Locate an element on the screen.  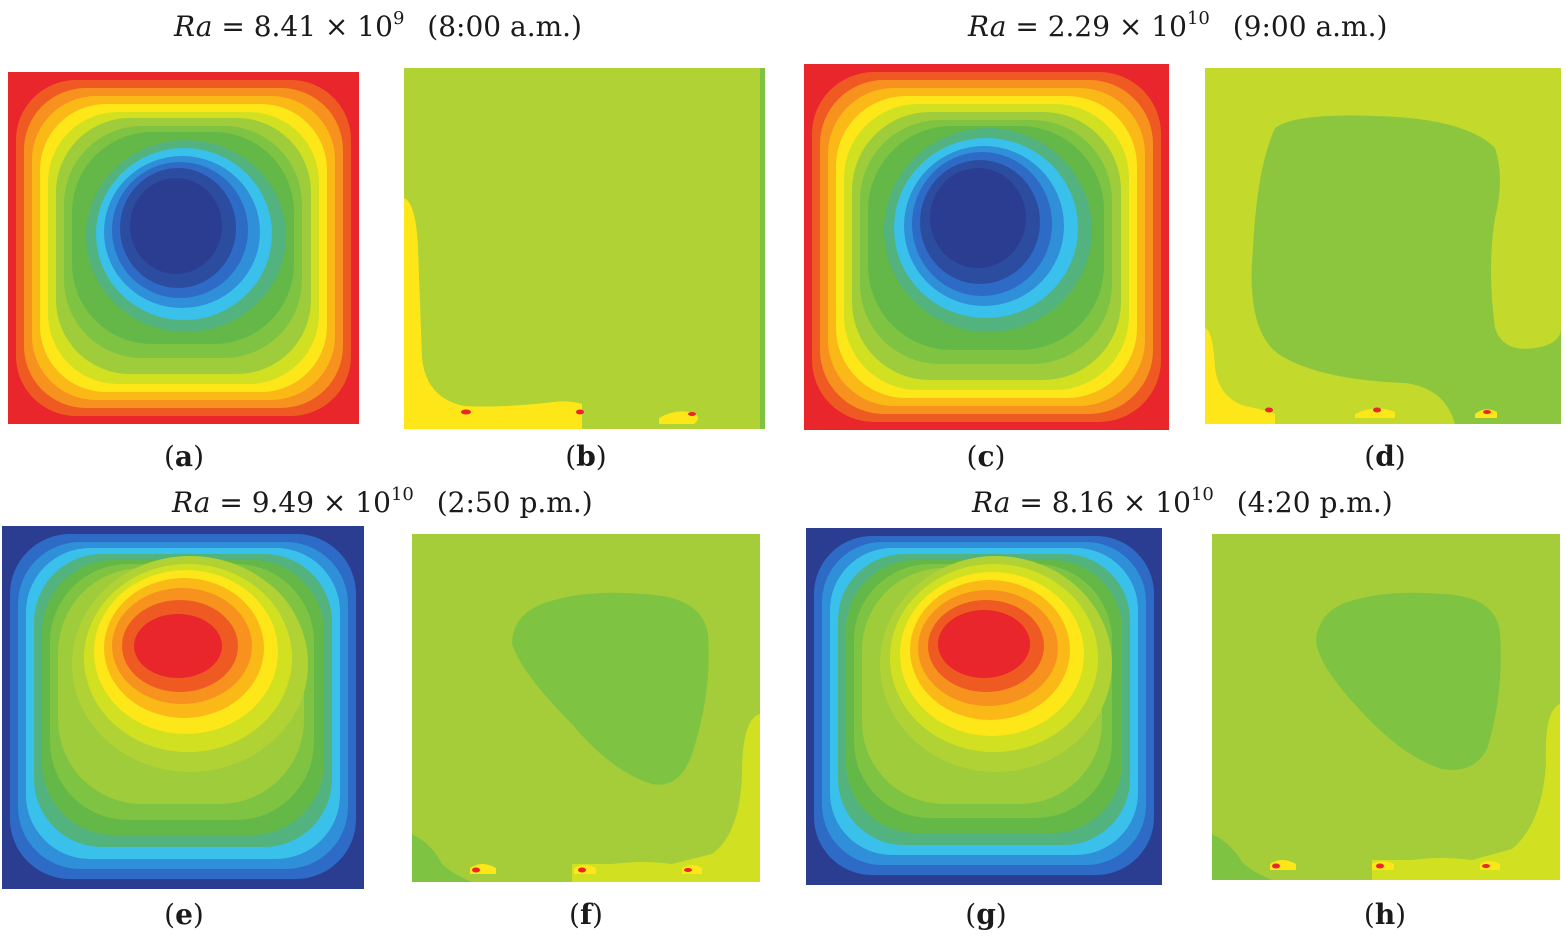
caption-b: (b) is located at coordinates (586, 456).